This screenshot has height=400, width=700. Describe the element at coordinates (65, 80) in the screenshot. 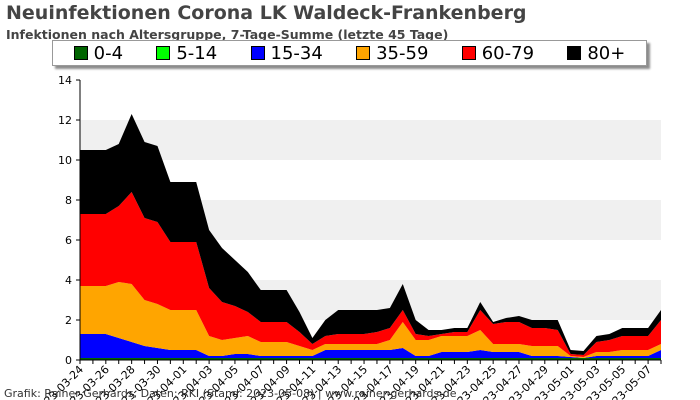

I see `y-tick-label: 14` at that location.